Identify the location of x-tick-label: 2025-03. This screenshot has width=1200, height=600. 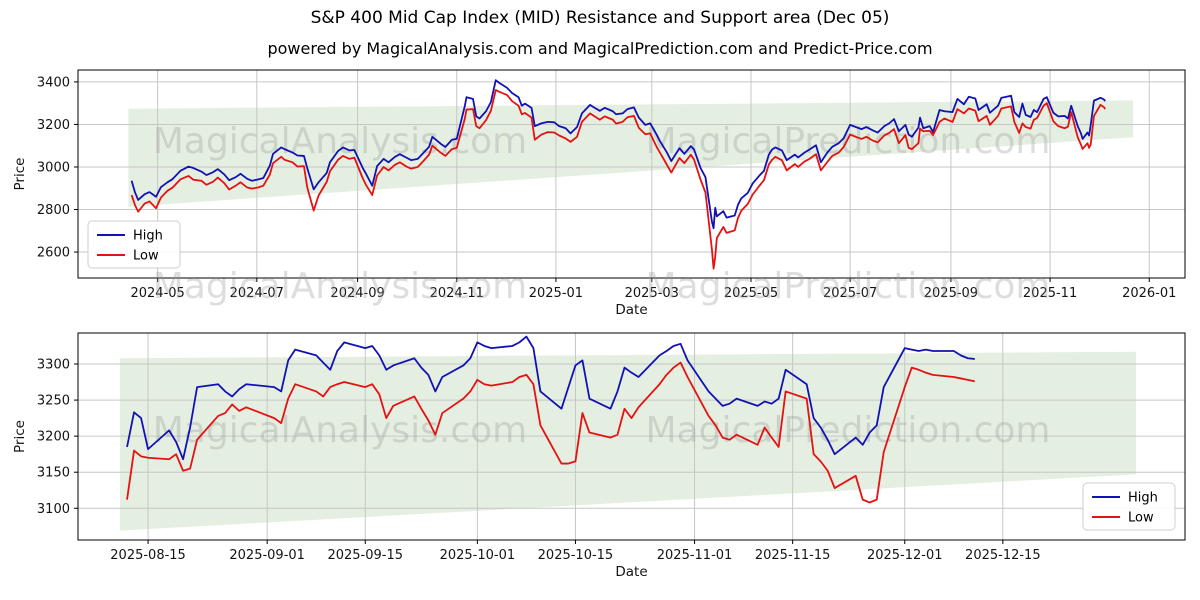
(652, 293).